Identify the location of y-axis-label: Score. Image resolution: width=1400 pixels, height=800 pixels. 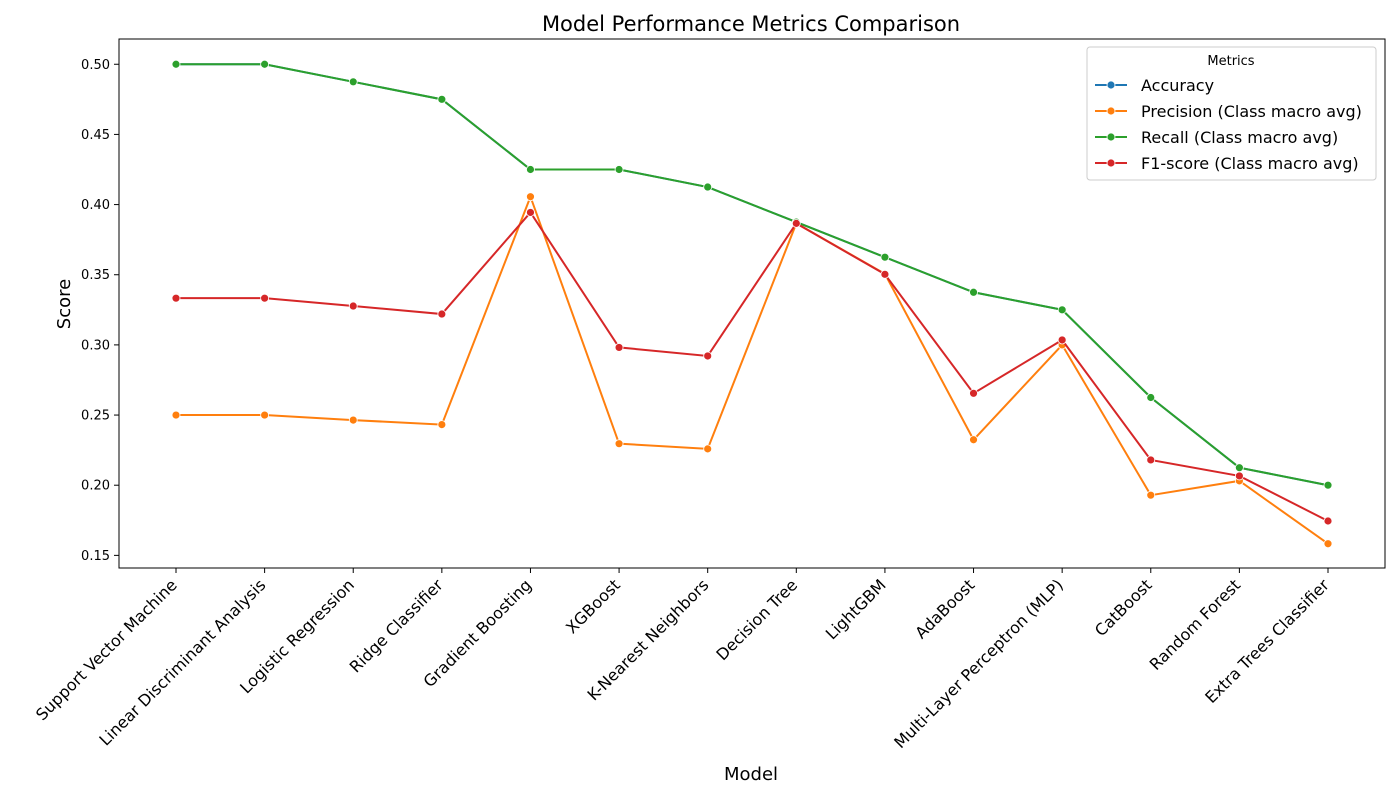
(64, 304).